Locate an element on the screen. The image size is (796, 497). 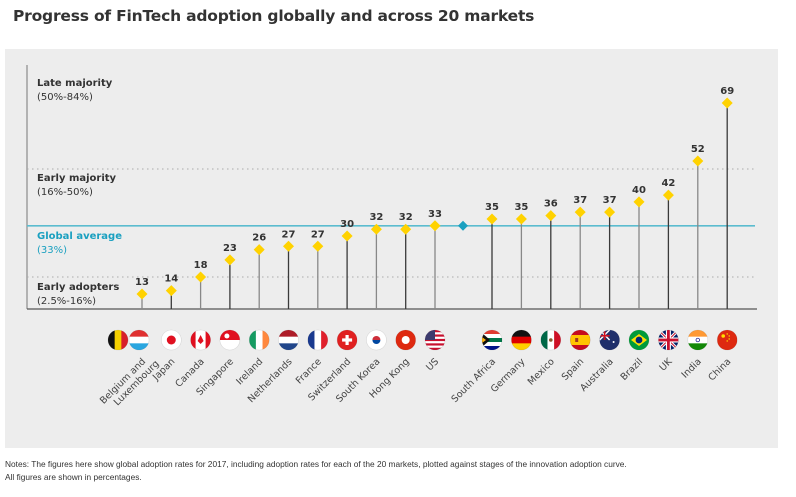
south-korea-flag is located at coordinates (376, 340).